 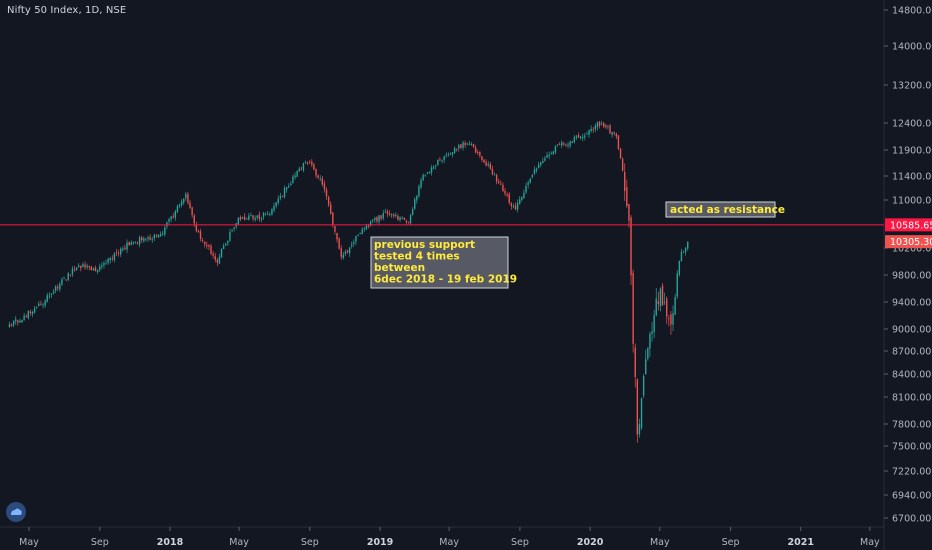 What do you see at coordinates (445, 280) in the screenshot?
I see `support-annotation-line: 6dec 2018 - 19 feb 2019` at bounding box center [445, 280].